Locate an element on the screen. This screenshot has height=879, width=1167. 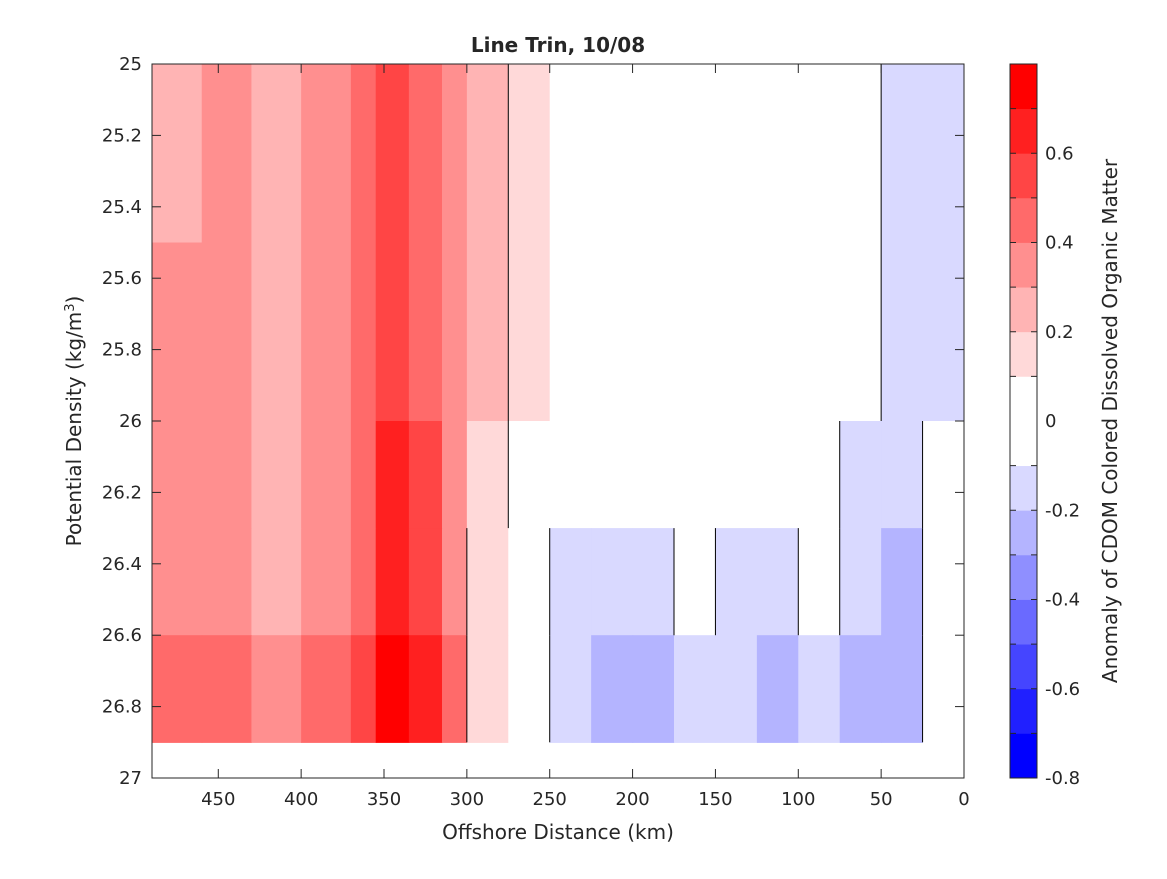
y-tick-label: 26 is located at coordinates (130, 421).